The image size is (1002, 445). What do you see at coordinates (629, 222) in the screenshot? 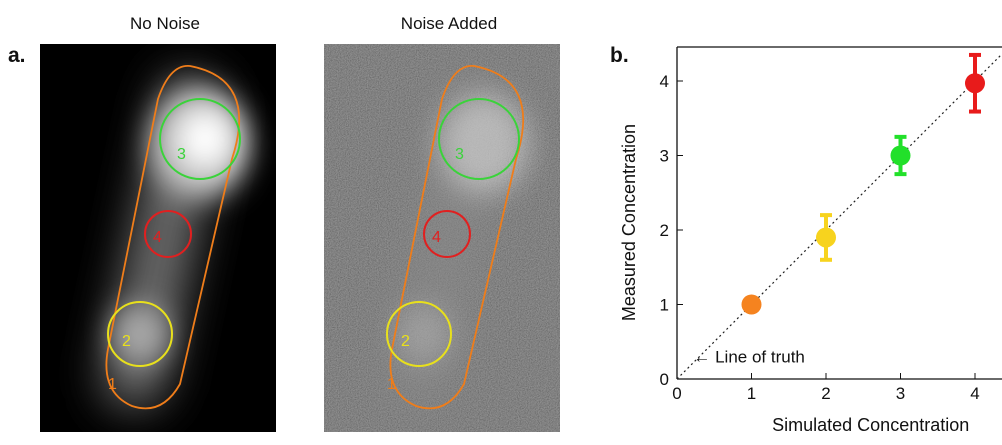
I see `y-axis-label: Measured Concentration` at bounding box center [629, 222].